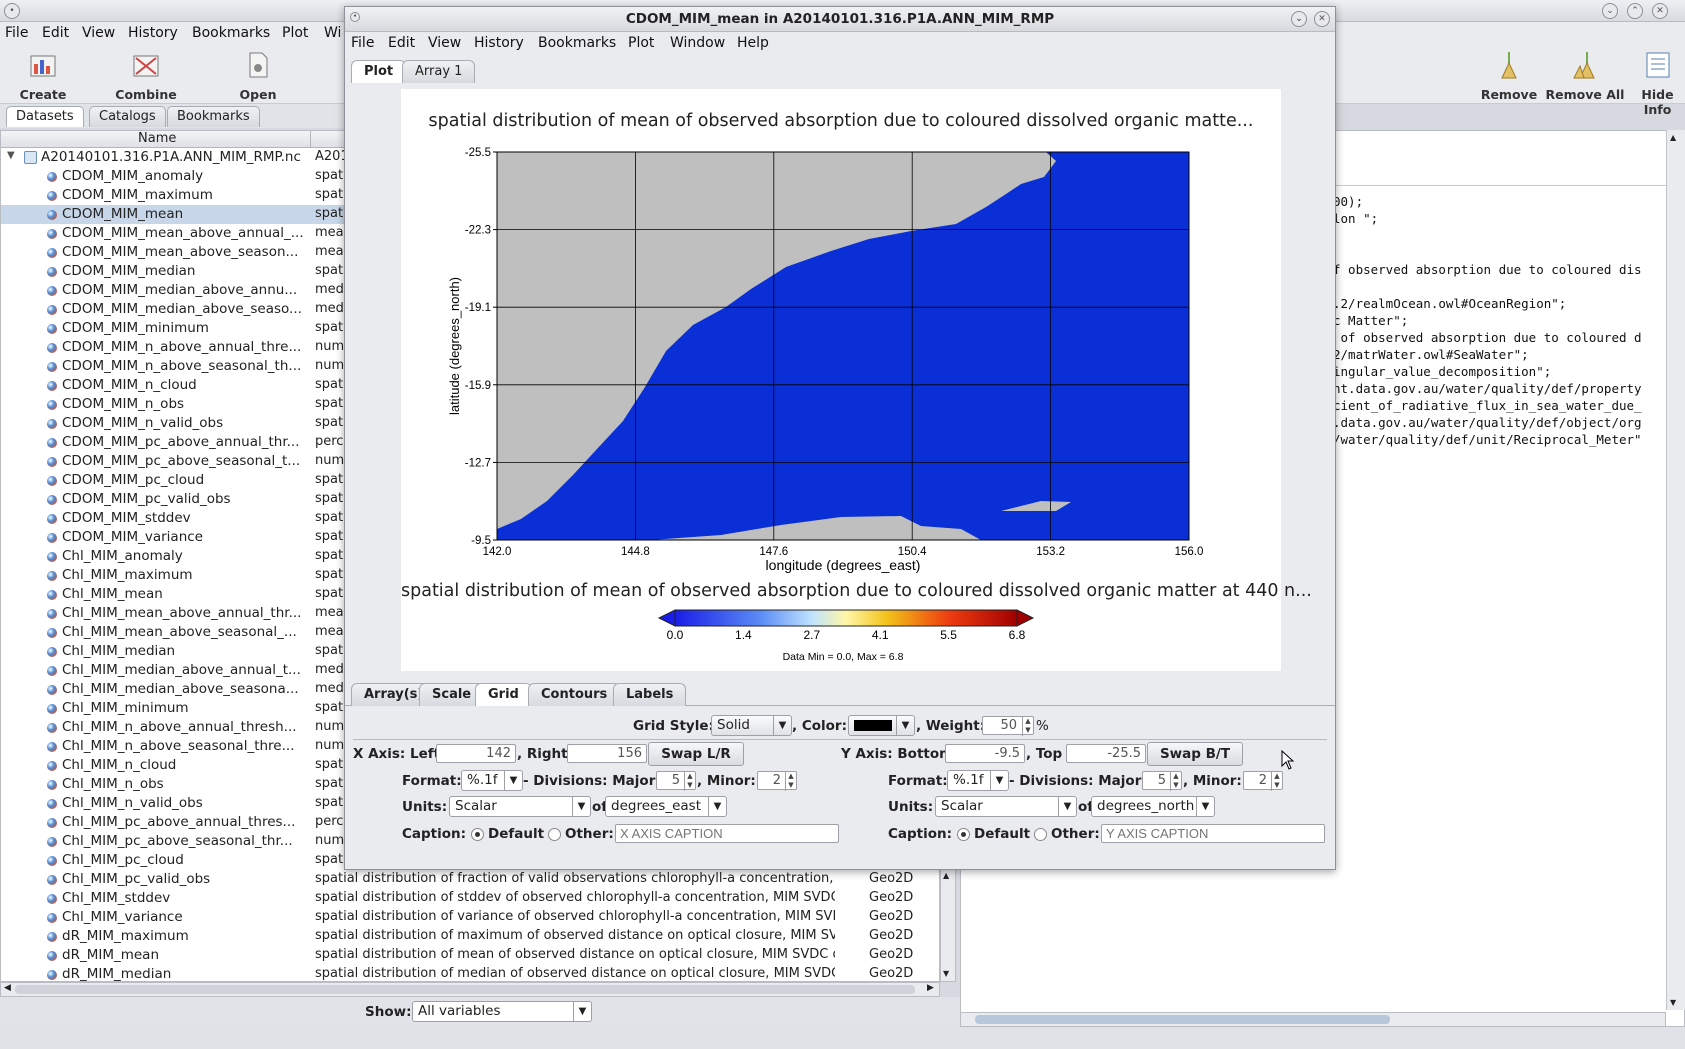 This screenshot has width=1685, height=1049. Describe the element at coordinates (470, 499) in the screenshot. I see `variable-row: CDOM_MIM_pc_valid_obs spati` at that location.